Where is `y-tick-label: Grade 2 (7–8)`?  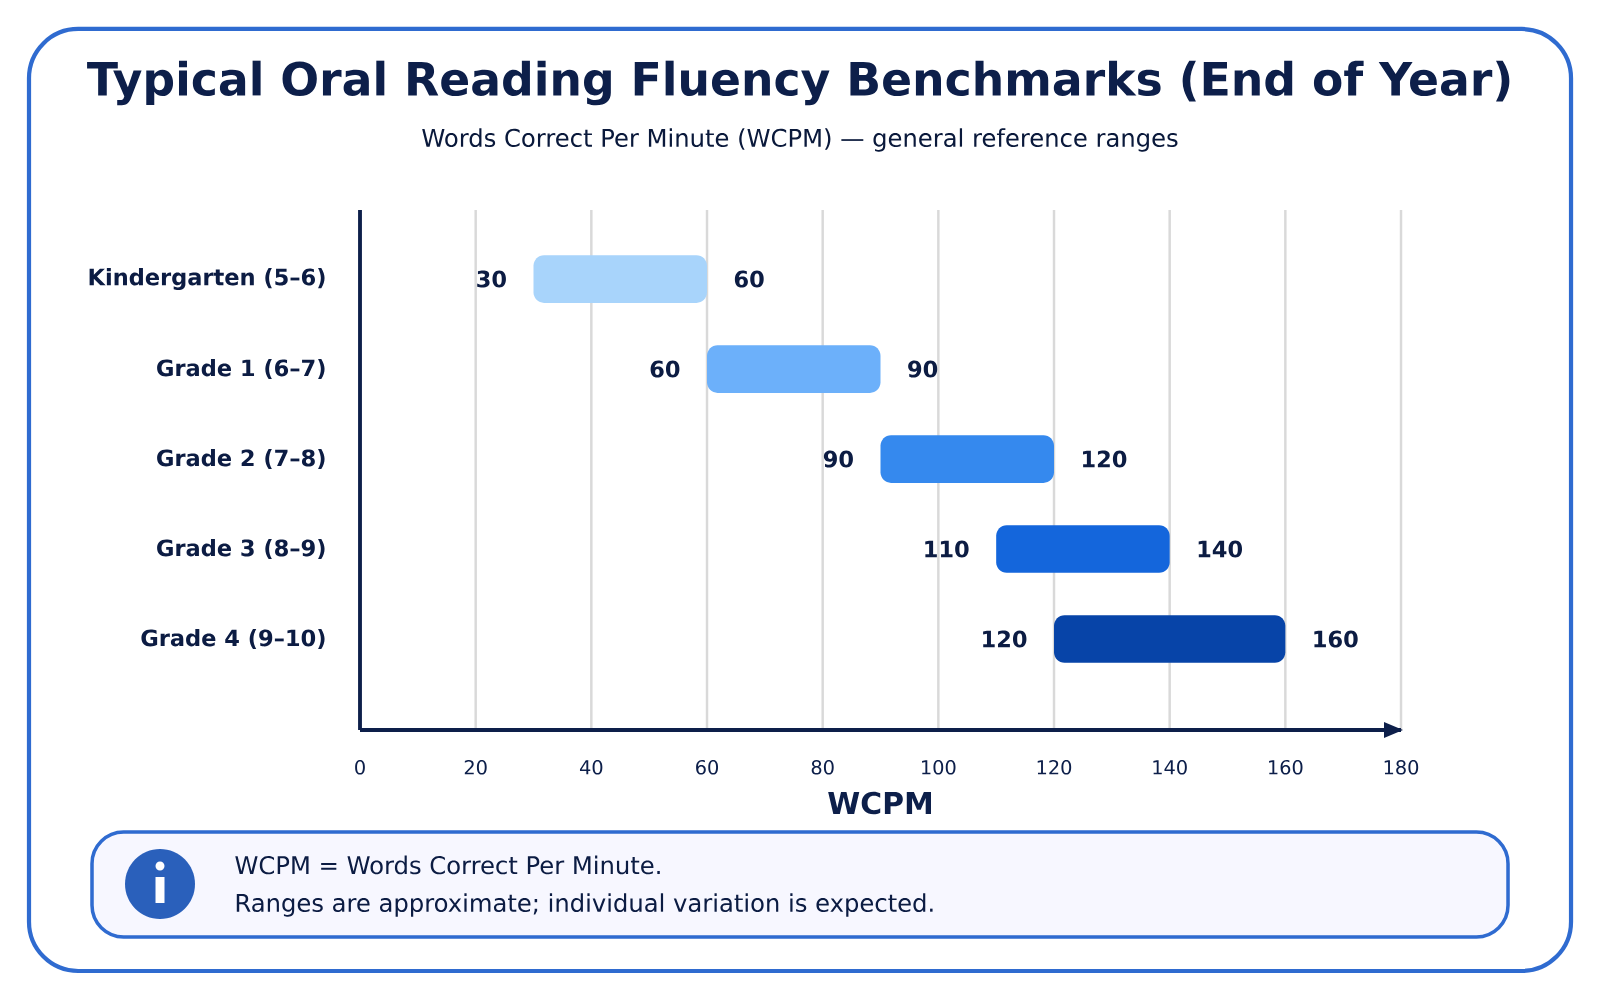 y-tick-label: Grade 2 (7–8) is located at coordinates (241, 459).